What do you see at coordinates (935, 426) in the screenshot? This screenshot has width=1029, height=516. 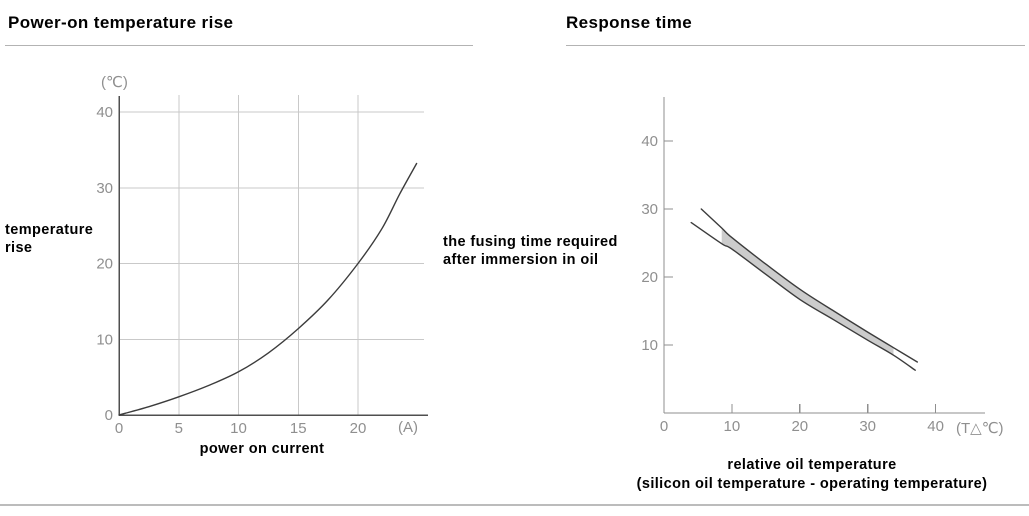 I see `x-tick-label: 40` at bounding box center [935, 426].